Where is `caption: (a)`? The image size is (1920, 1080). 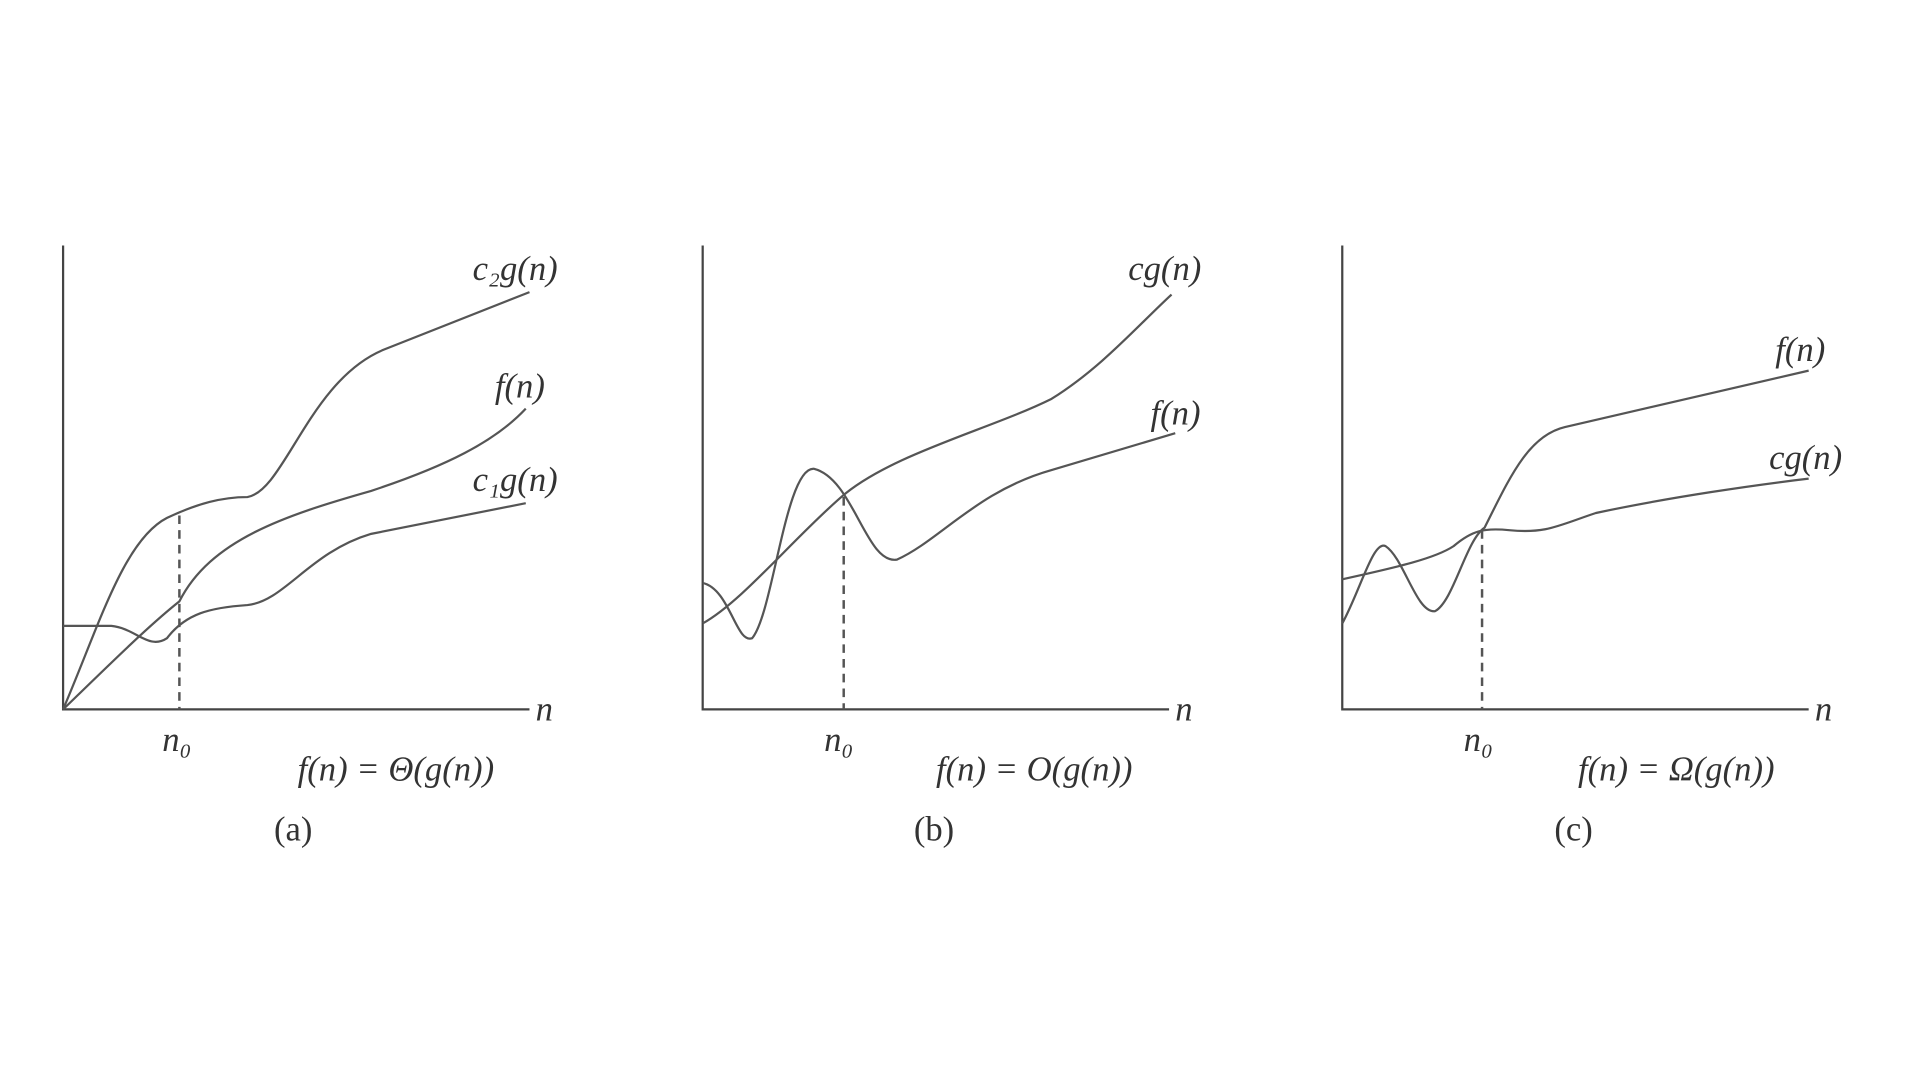
caption: (a) is located at coordinates (293, 830).